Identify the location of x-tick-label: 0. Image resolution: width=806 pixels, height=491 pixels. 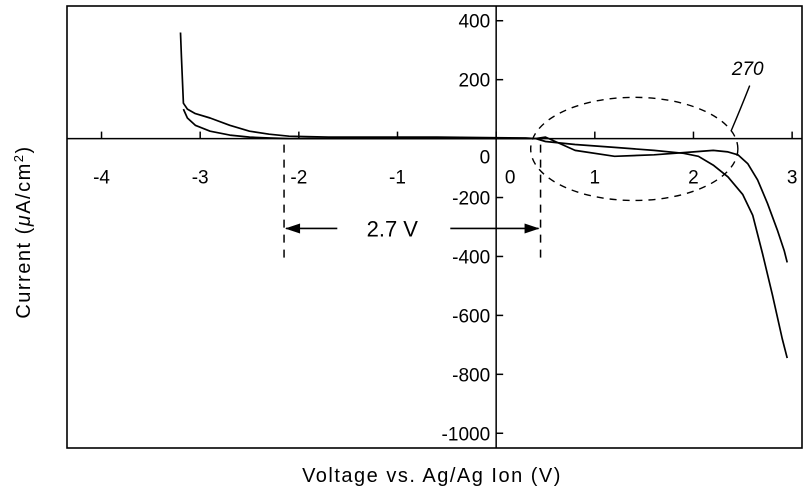
(510, 178).